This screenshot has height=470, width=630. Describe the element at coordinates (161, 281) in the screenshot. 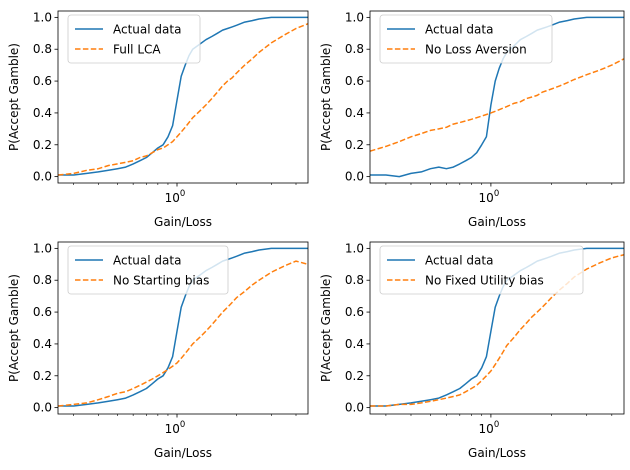

I see `legend-label: No Starting bias` at that location.